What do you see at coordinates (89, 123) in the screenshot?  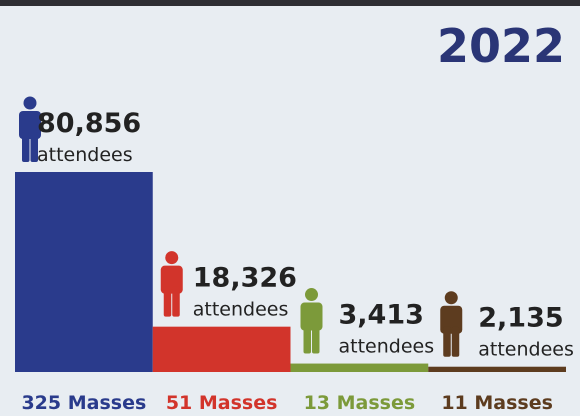 I see `value-label: 80,856` at bounding box center [89, 123].